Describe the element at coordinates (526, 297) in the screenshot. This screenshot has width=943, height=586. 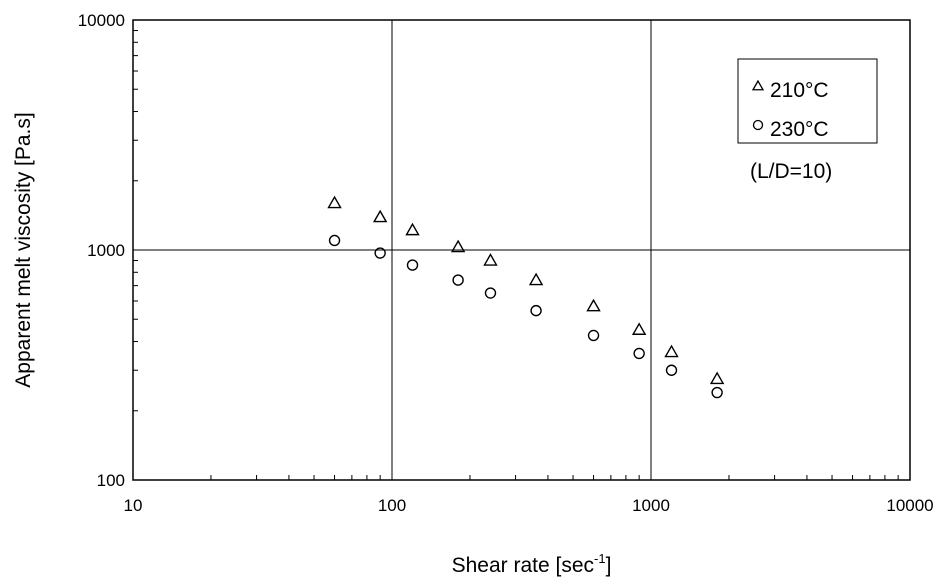
I see `data-points` at that location.